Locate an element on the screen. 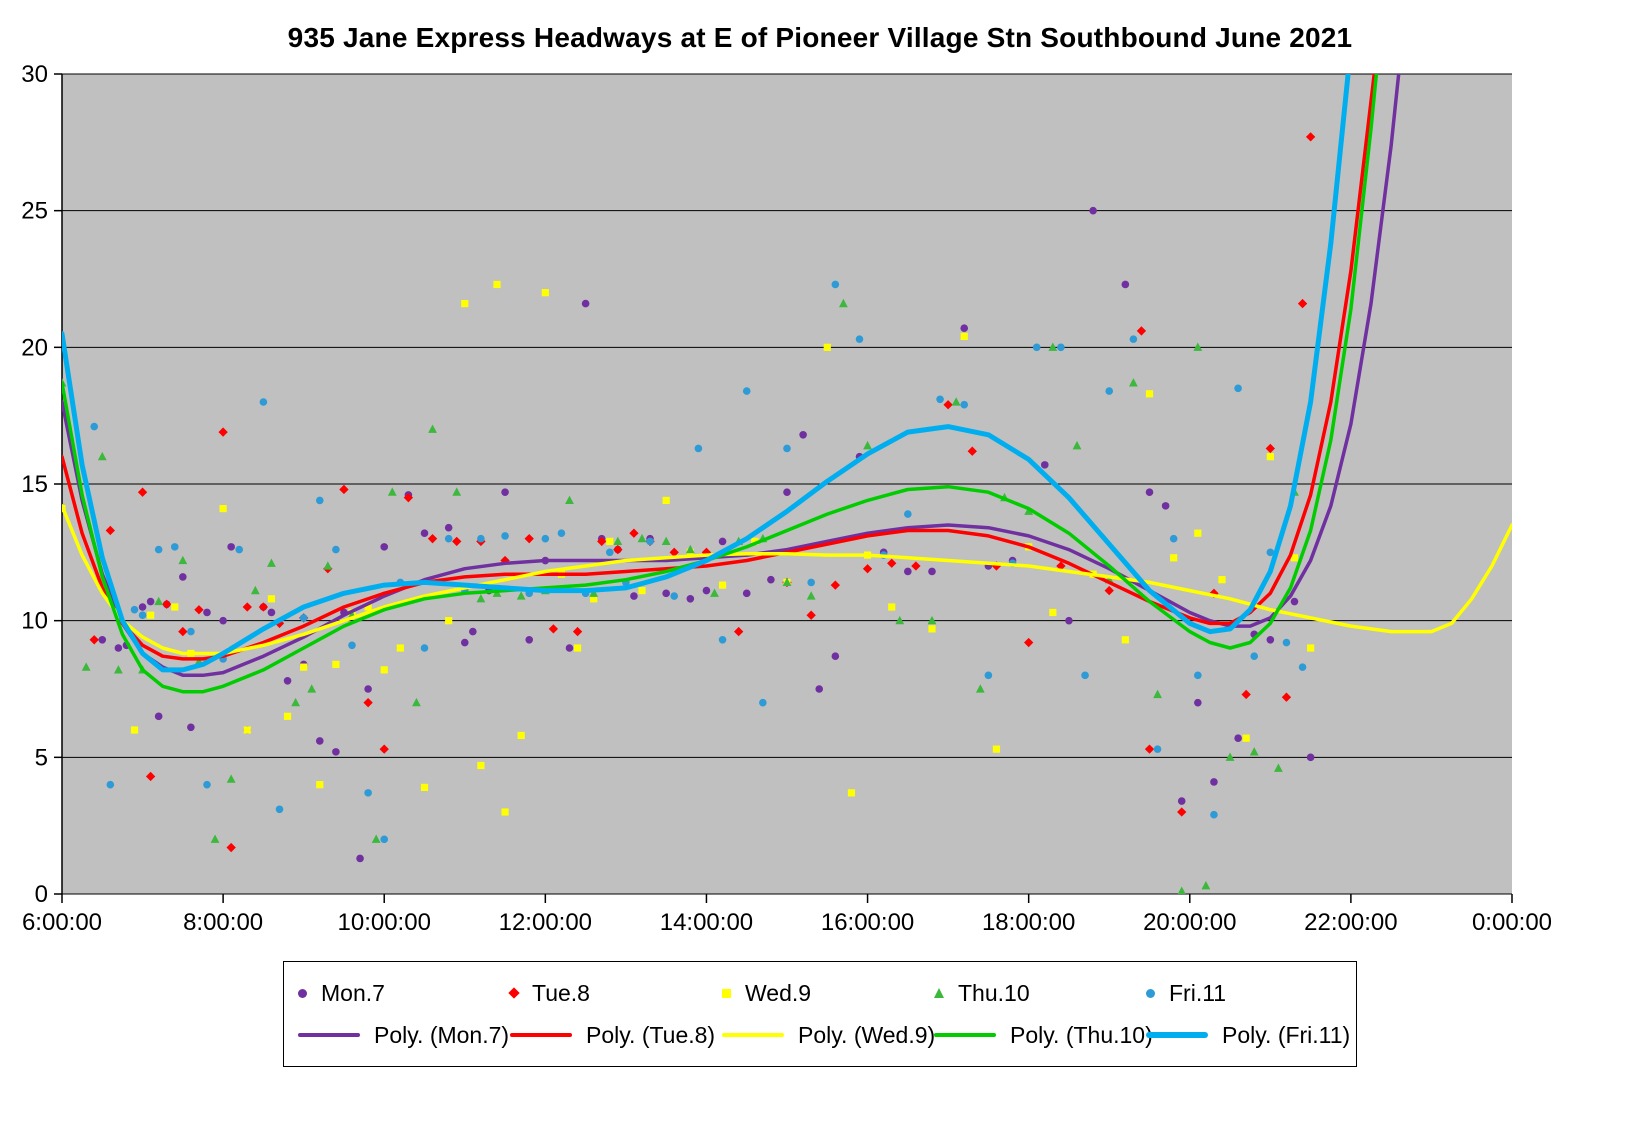 This screenshot has height=1122, width=1640. svg-text: 8:00:00 is located at coordinates (223, 921).